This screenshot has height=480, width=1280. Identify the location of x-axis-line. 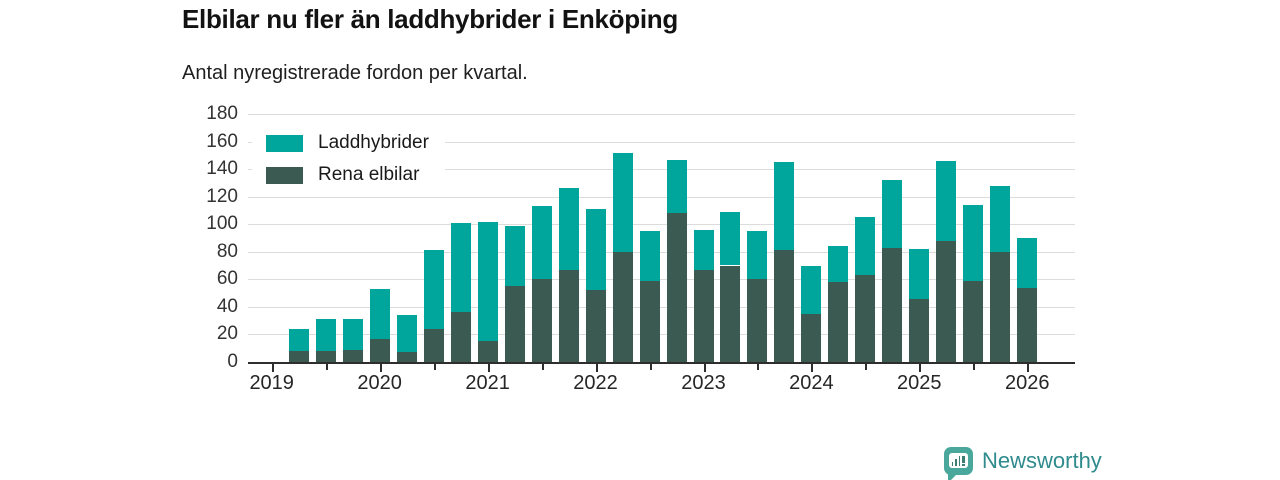
(661, 363).